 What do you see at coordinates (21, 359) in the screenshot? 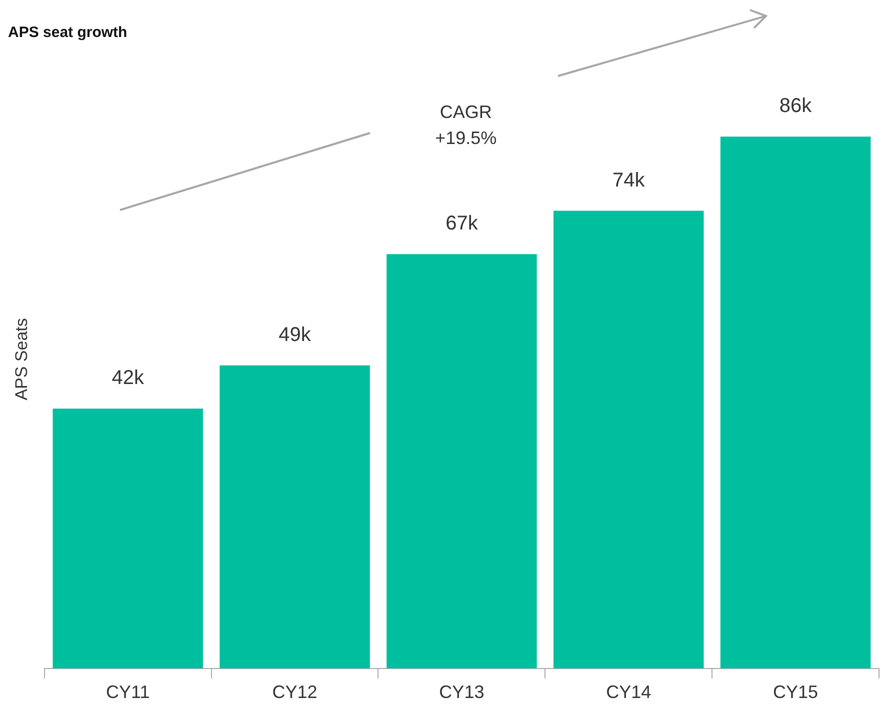
I see `y-axis-title: APS Seats` at bounding box center [21, 359].